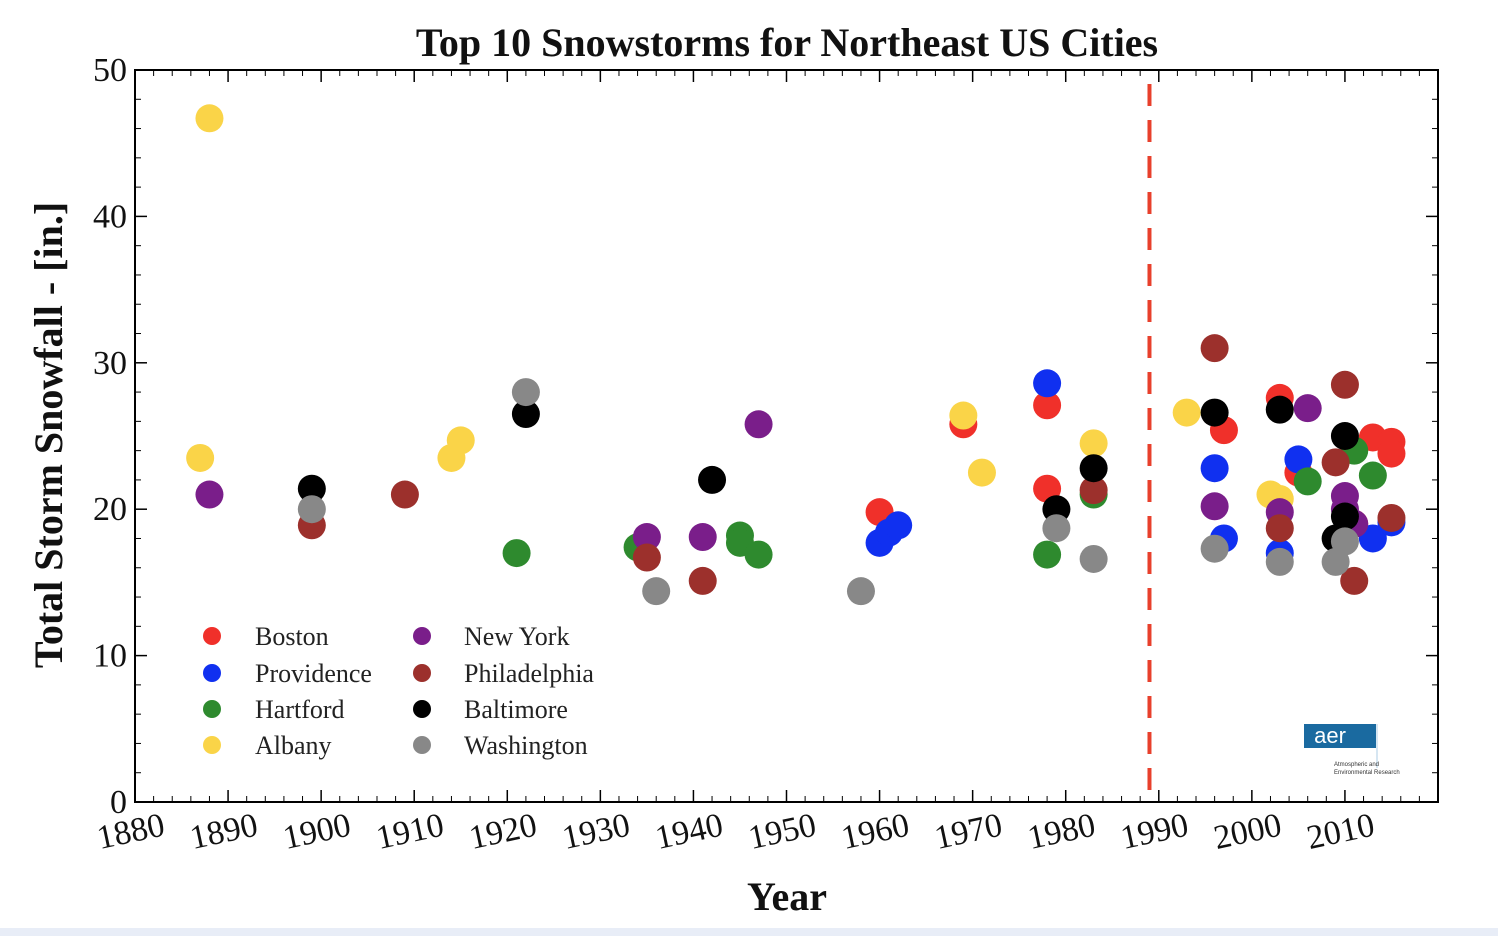 This screenshot has height=936, width=1498. I want to click on legend-marker-albany, so click(212, 745).